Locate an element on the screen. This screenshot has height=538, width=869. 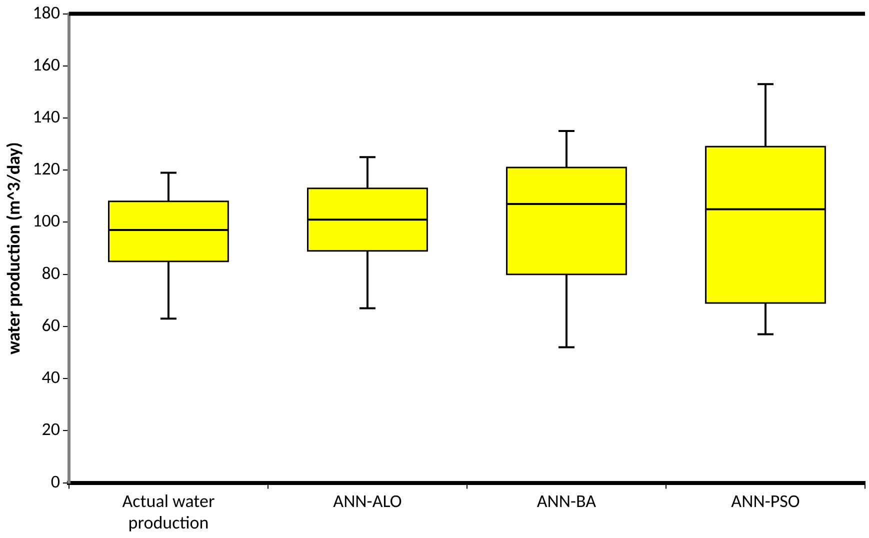
y-tick-label: 100 is located at coordinates (46, 221).